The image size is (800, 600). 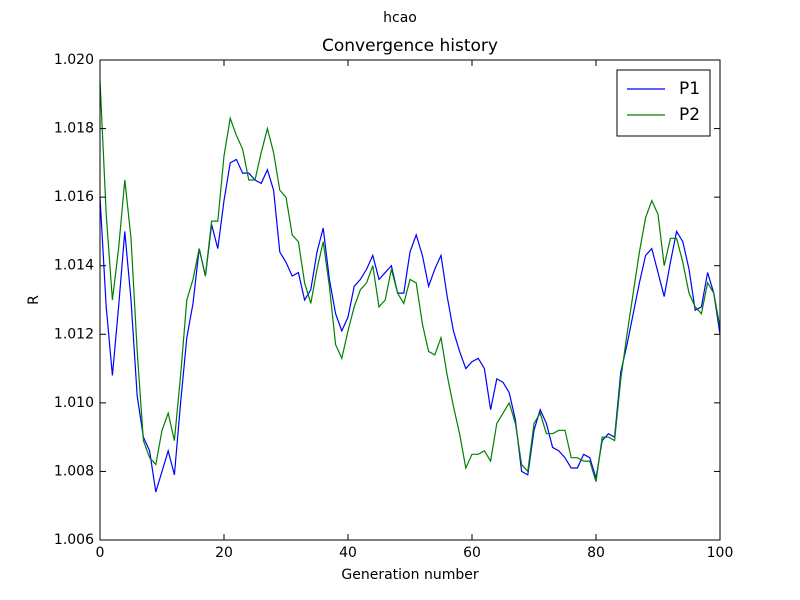 What do you see at coordinates (34, 300) in the screenshot?
I see `y-axis-label: R` at bounding box center [34, 300].